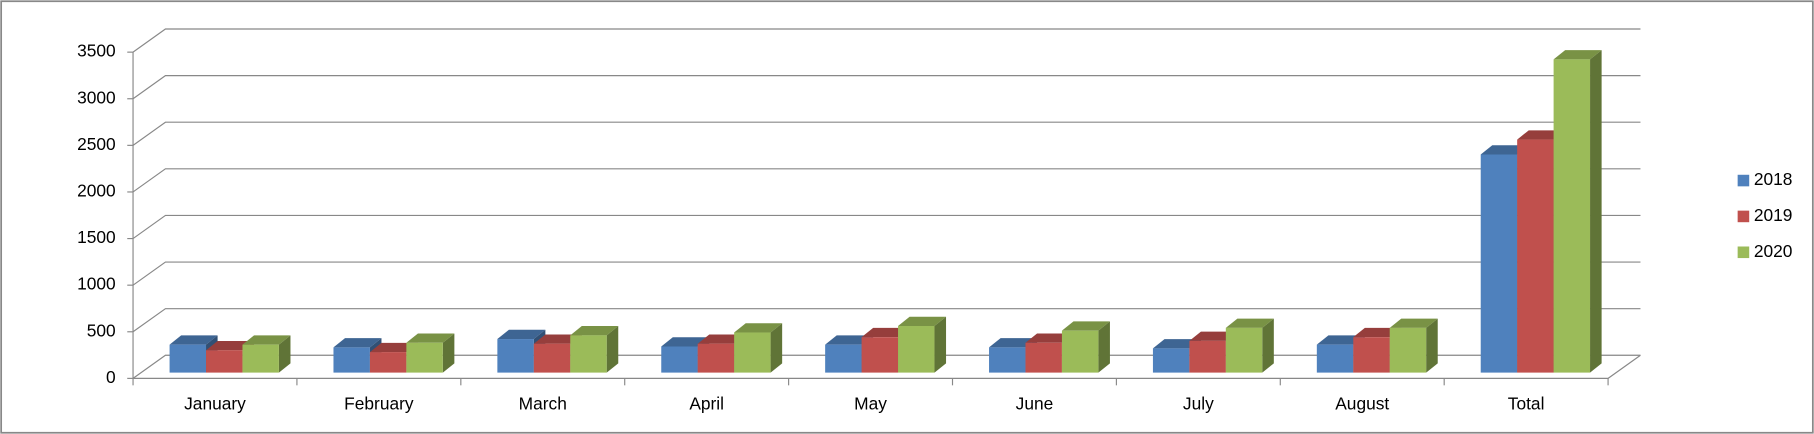 This screenshot has width=1814, height=434. Describe the element at coordinates (96, 237) in the screenshot. I see `y-tick-label: 1500` at that location.